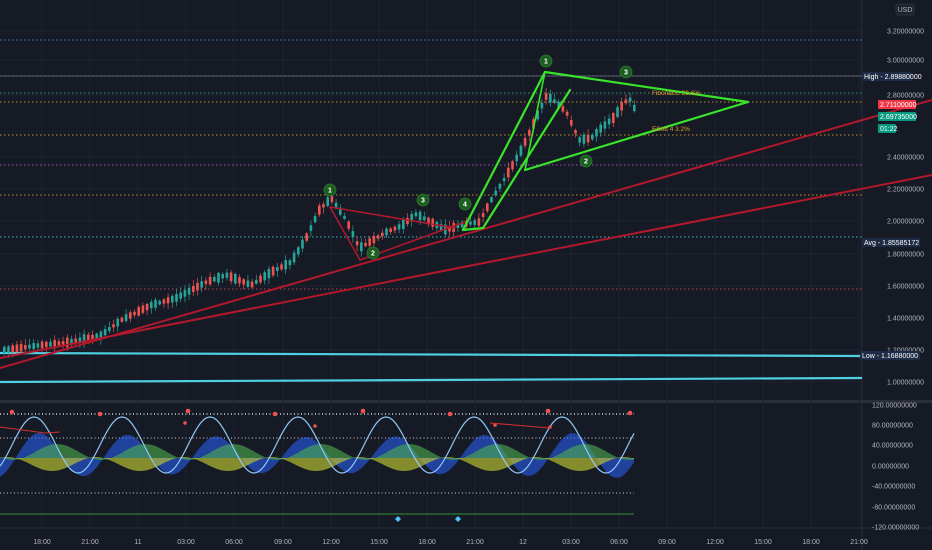 This screenshot has width=932, height=550. What do you see at coordinates (626, 72) in the screenshot?
I see `wave-label-3b: 3` at bounding box center [626, 72].